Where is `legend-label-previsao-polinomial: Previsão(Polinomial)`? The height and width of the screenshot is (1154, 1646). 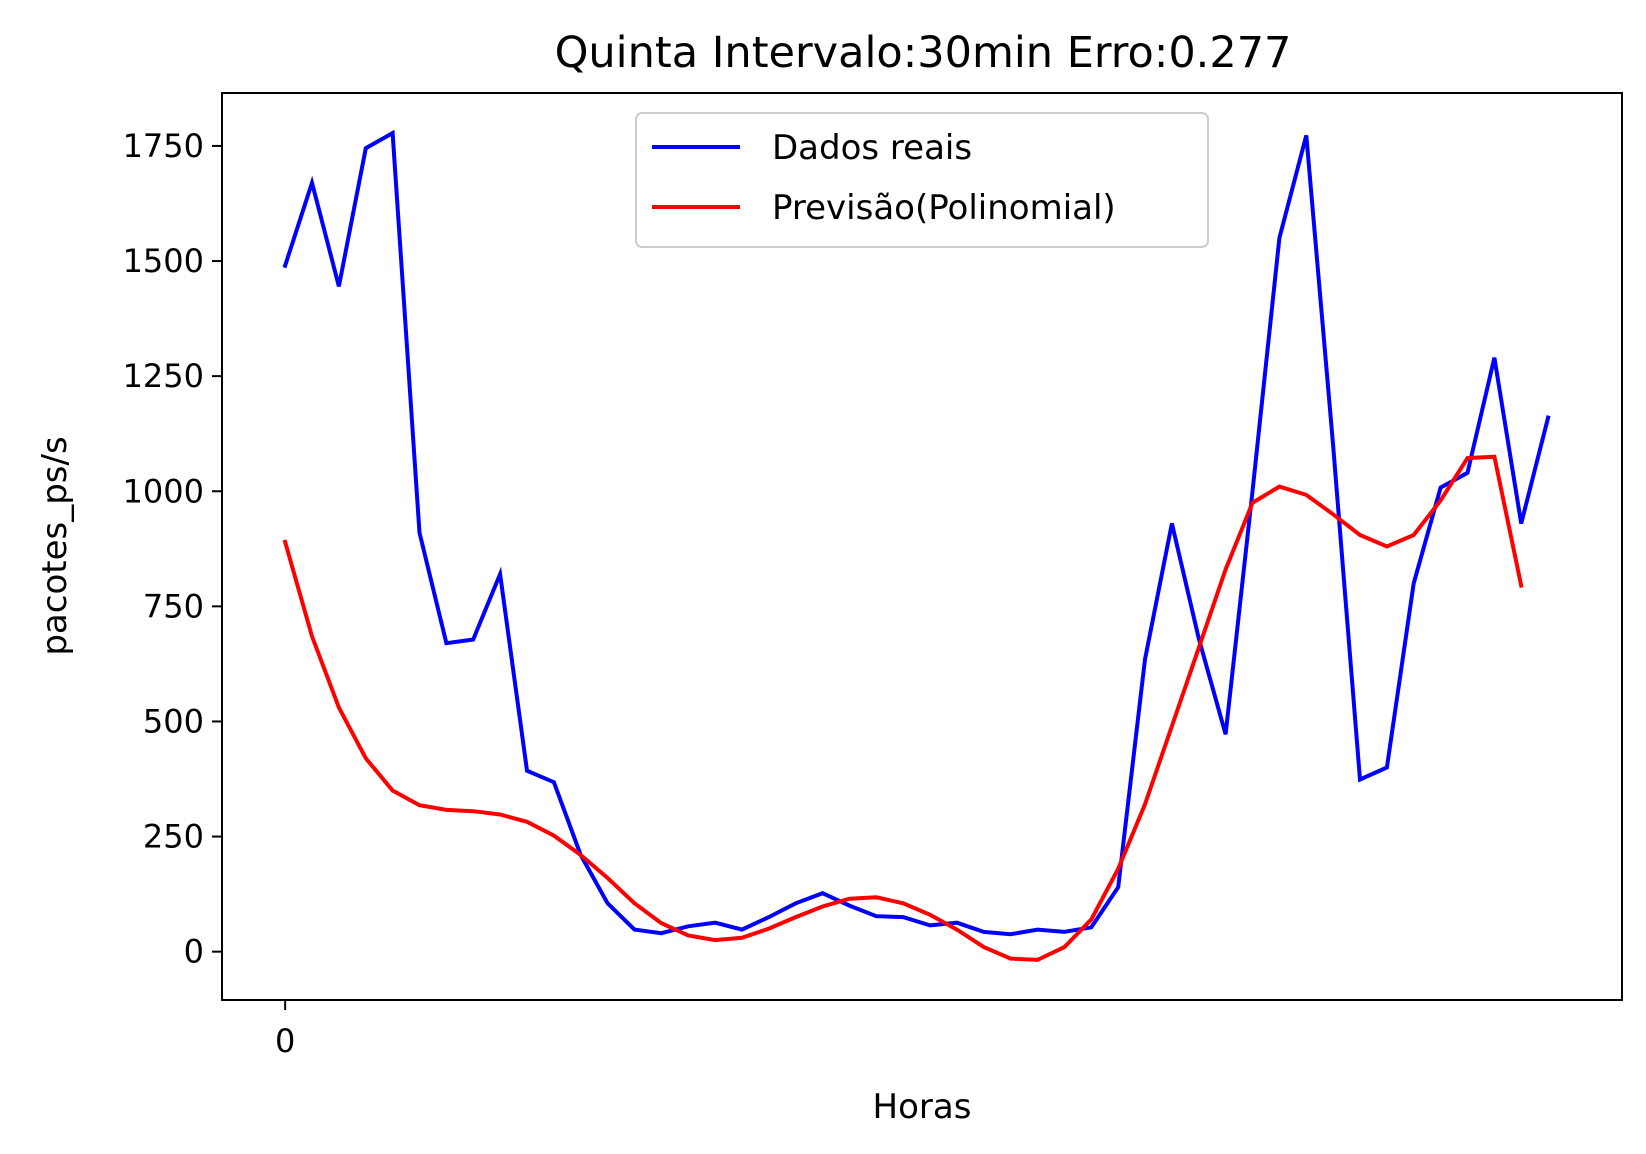
legend-label-previsao-polinomial: Previsão(Polinomial) is located at coordinates (944, 208).